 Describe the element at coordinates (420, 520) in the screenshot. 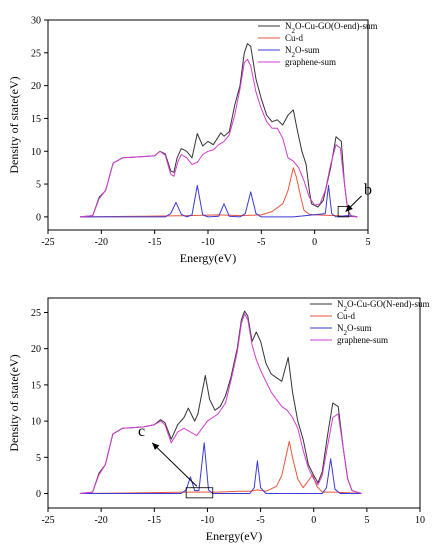

I see `x-tick-label: 10` at that location.